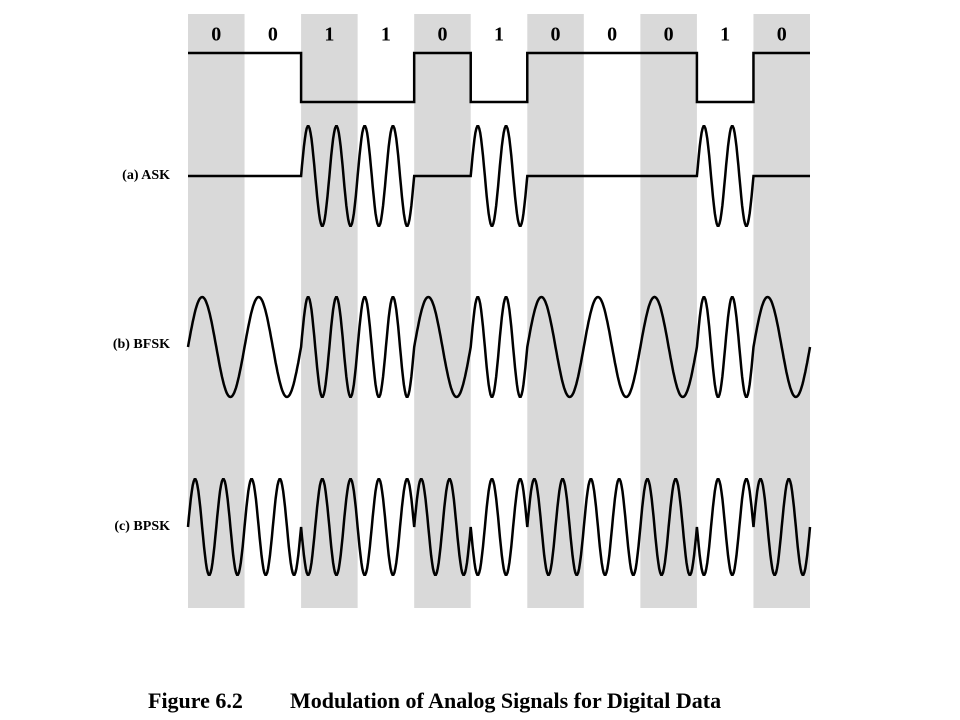  Describe the element at coordinates (499, 527) in the screenshot. I see `bpsk-wave` at that location.